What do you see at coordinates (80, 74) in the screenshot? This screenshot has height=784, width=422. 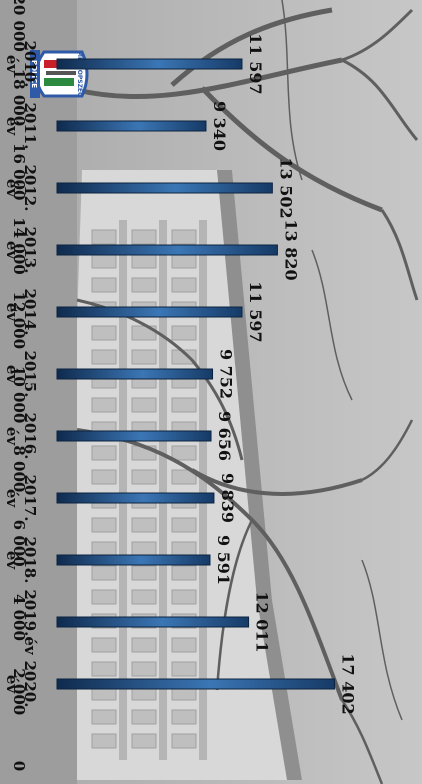 I see `logo-text-top: METROPSZÉG` at bounding box center [80, 74].